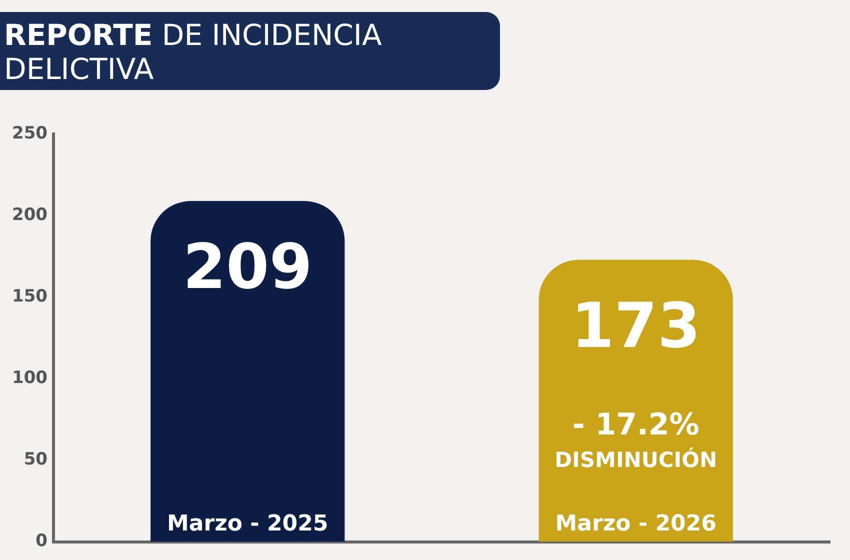  Describe the element at coordinates (30, 378) in the screenshot. I see `y-tick-label: 100` at that location.